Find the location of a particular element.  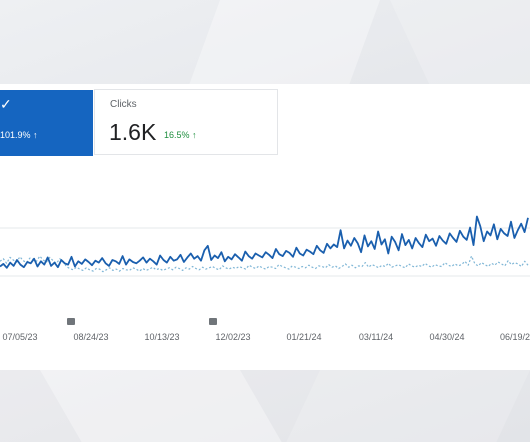

x-tick-label: 04/30/24 is located at coordinates (446, 337).